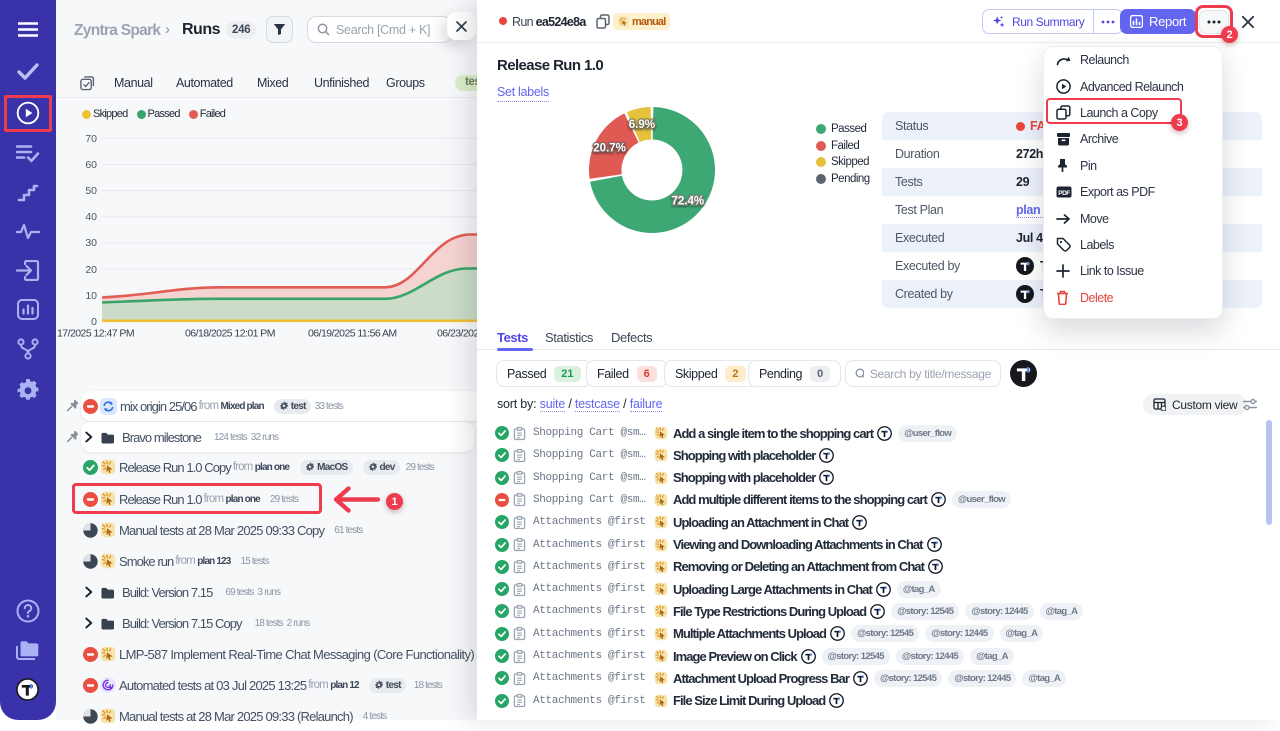  What do you see at coordinates (352, 334) in the screenshot?
I see `svg-text: 06/19/2025 11:56 AM` at bounding box center [352, 334].